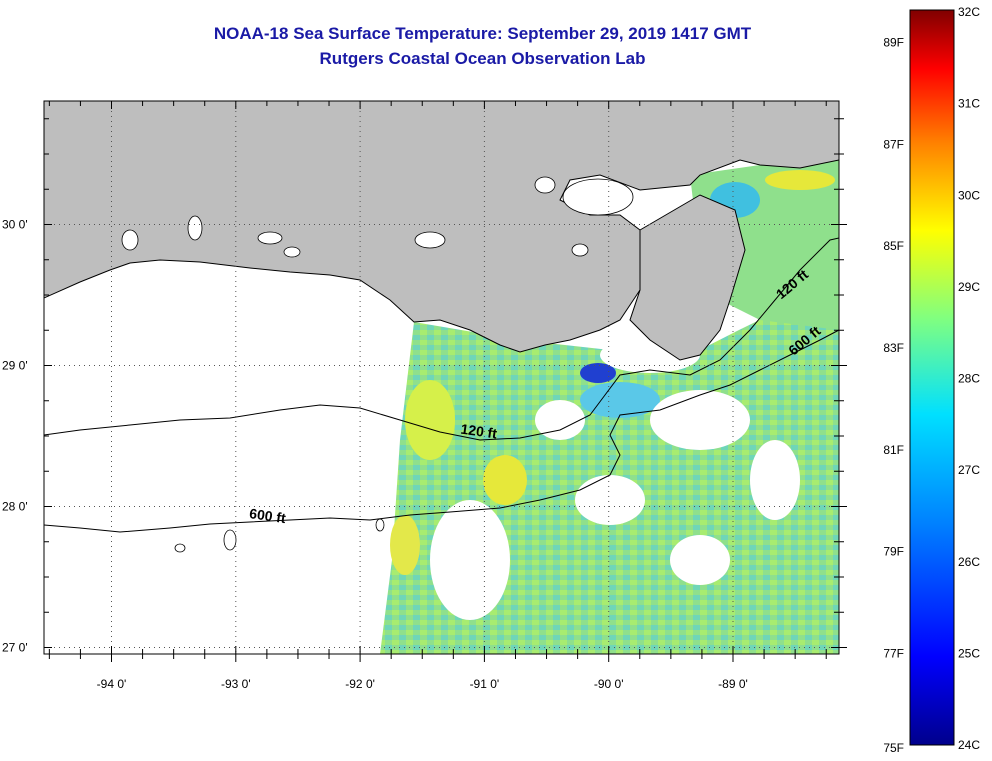 The width and height of the screenshot is (992, 761). I want to click on colorbar-celsius-label: 28C, so click(969, 379).